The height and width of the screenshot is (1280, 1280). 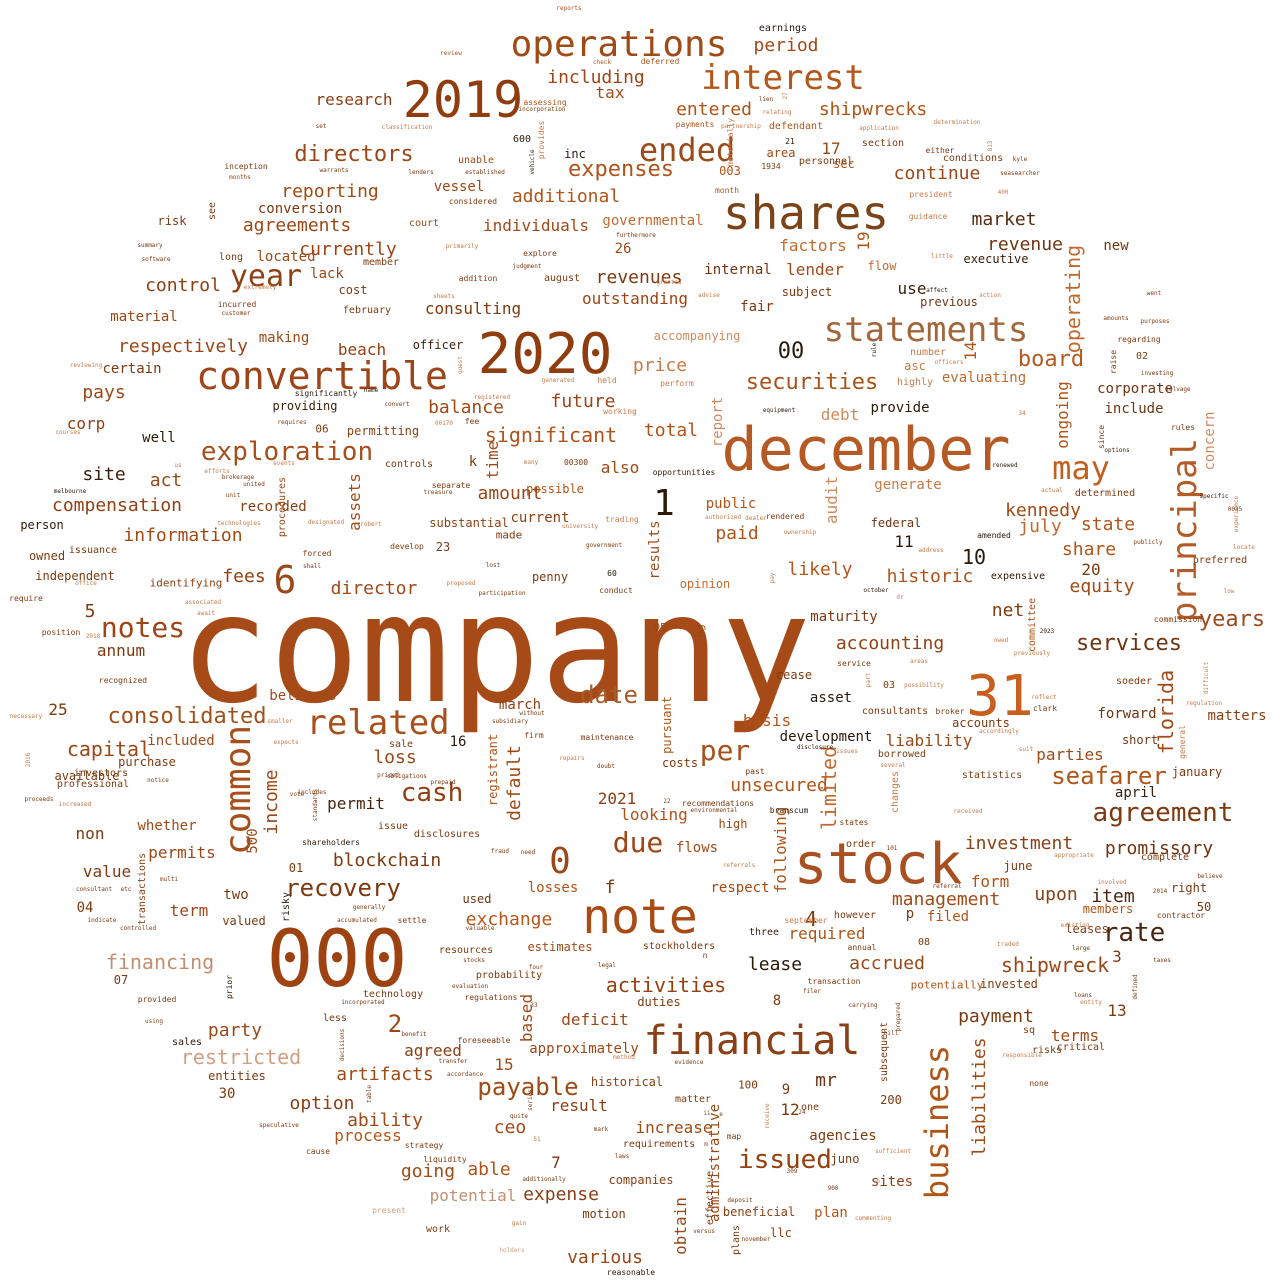 I want to click on cloud-word-deficit: deficit, so click(x=595, y=1019).